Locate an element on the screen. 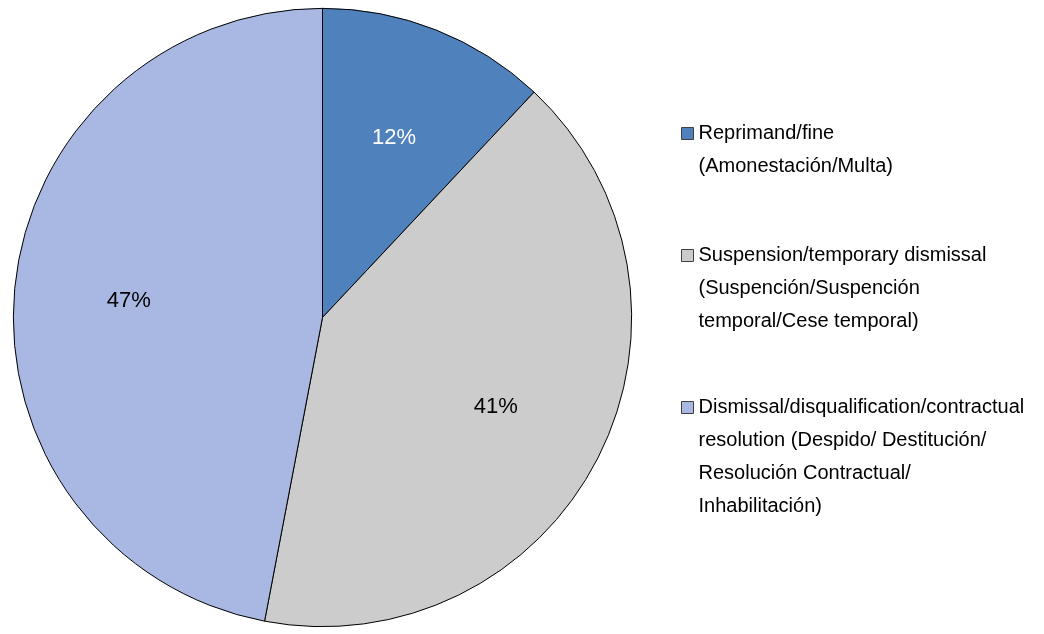 The image size is (1044, 634). data-label: 41% is located at coordinates (495, 406).